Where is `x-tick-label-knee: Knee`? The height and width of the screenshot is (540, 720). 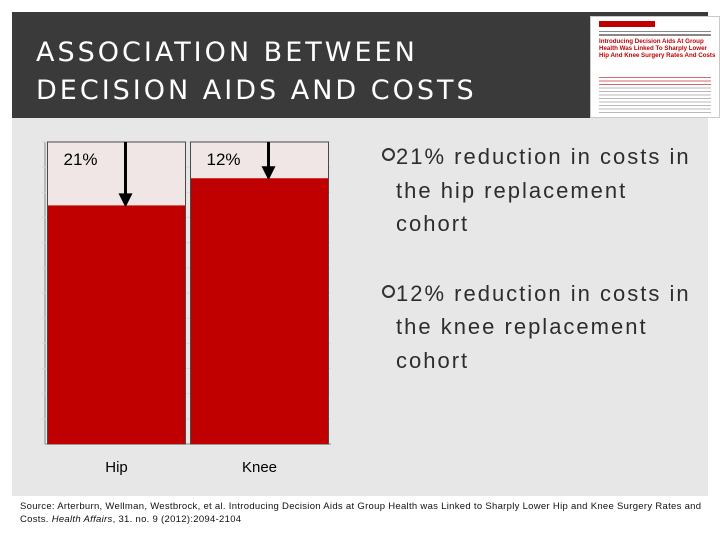
x-tick-label-knee: Knee is located at coordinates (259, 467).